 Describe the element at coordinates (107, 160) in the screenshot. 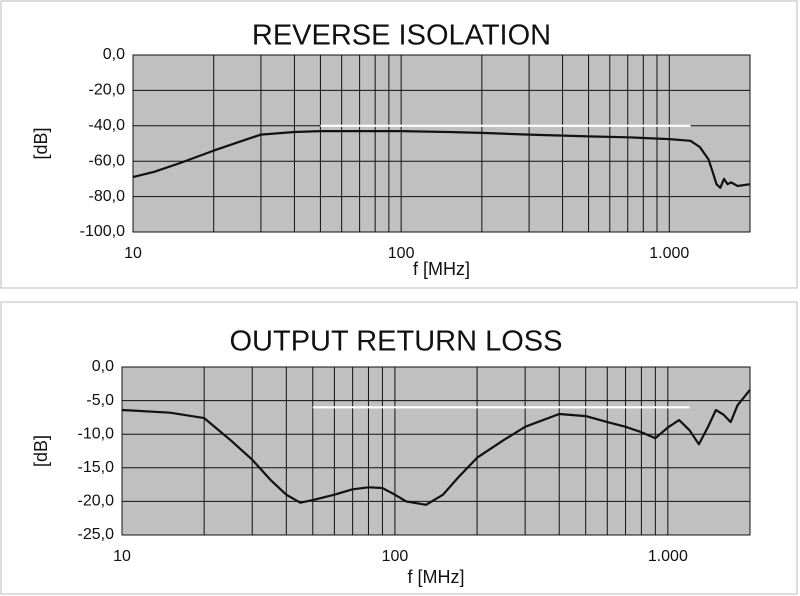

I see `y-tick-label: -60,0` at that location.